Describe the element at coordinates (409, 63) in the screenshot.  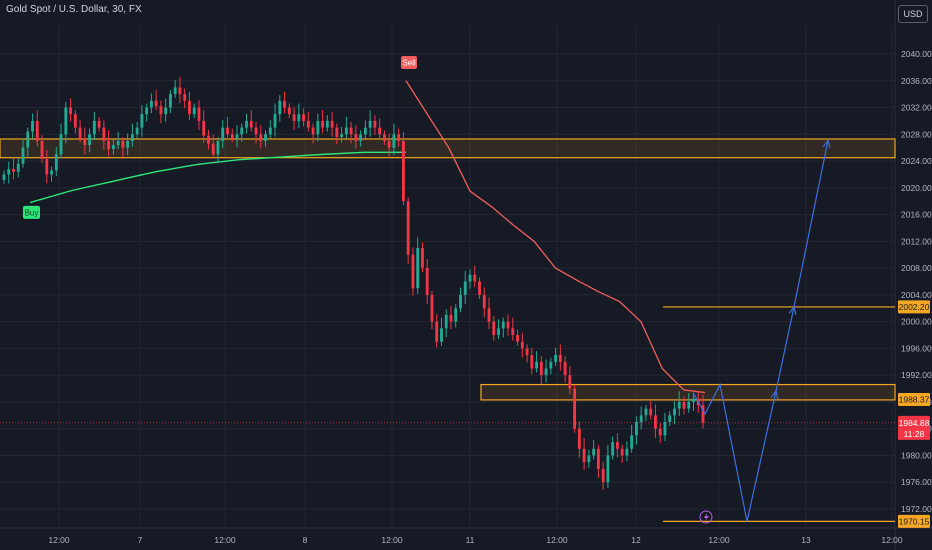
I see `sell-signal-label: Sell` at that location.